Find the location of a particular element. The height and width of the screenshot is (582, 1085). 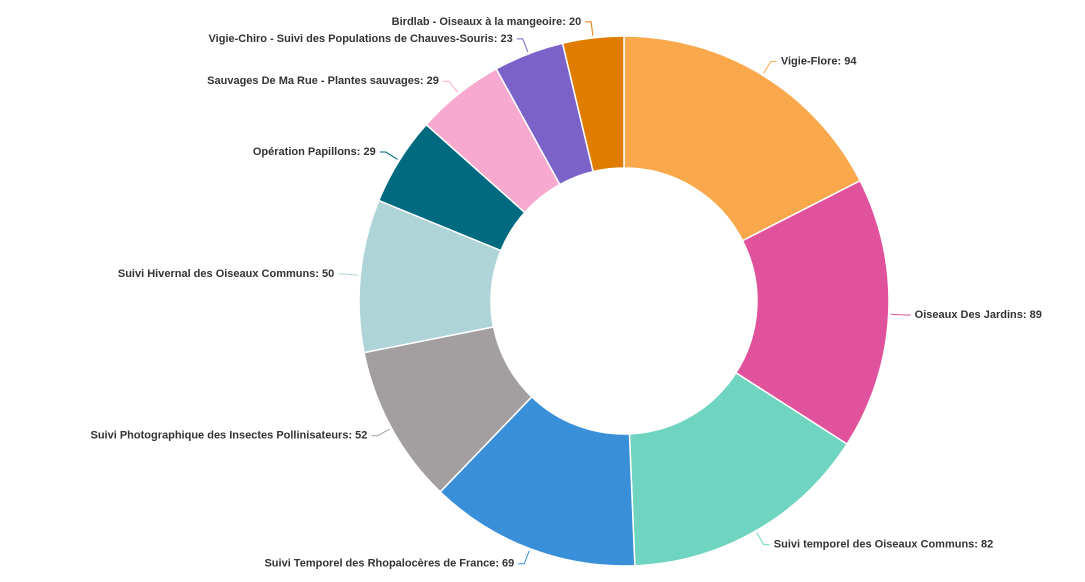

data-label: Vigie-Flore: 94 is located at coordinates (819, 61).